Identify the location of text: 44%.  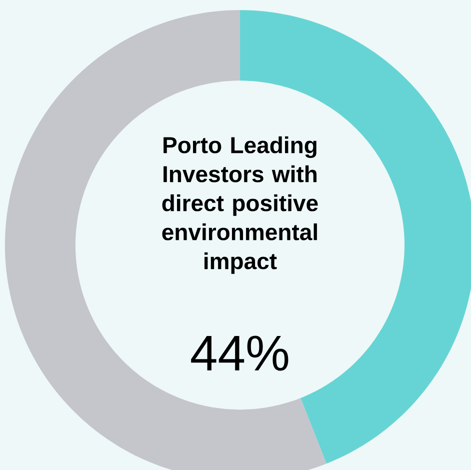
(239, 353).